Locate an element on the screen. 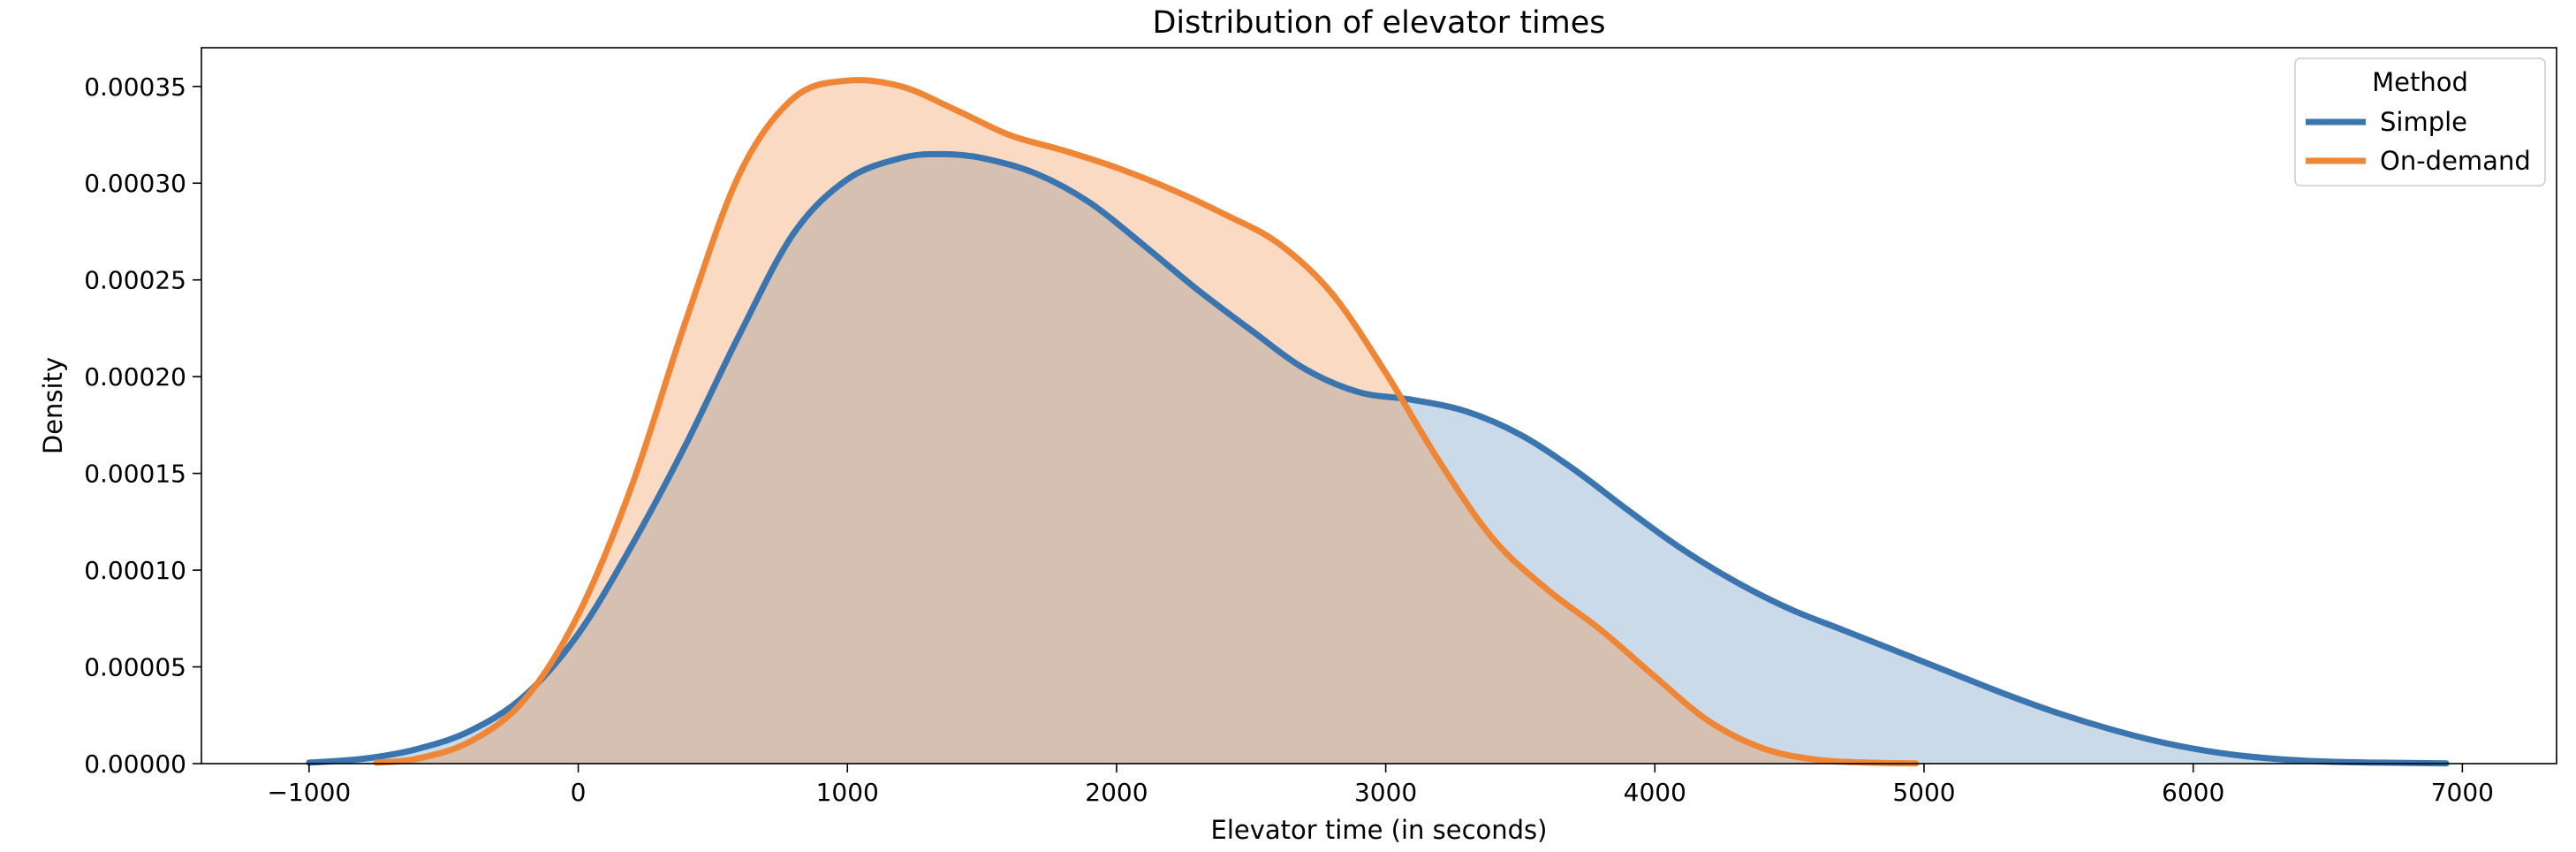  y-axis-title: Density is located at coordinates (53, 405).